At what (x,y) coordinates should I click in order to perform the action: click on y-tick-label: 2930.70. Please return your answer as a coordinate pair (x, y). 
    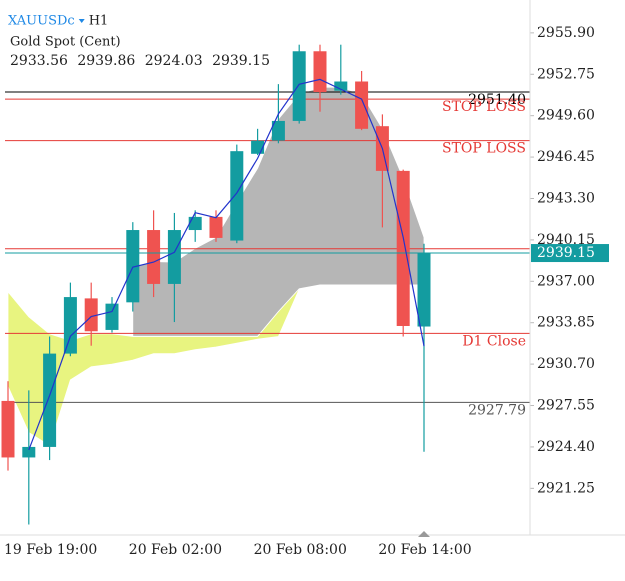
    Looking at the image, I should click on (566, 364).